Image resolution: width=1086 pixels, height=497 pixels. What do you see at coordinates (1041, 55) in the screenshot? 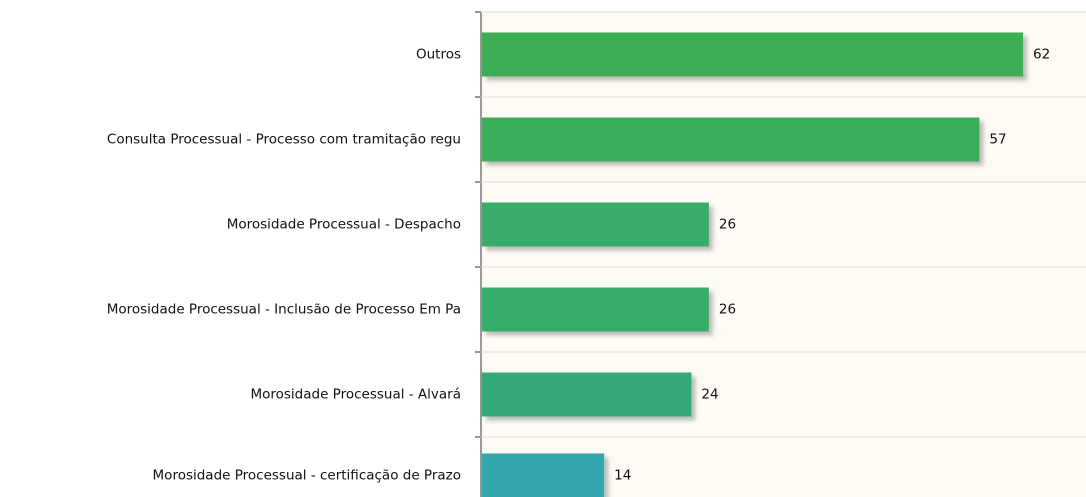
I see `value-label: 62` at bounding box center [1041, 55].